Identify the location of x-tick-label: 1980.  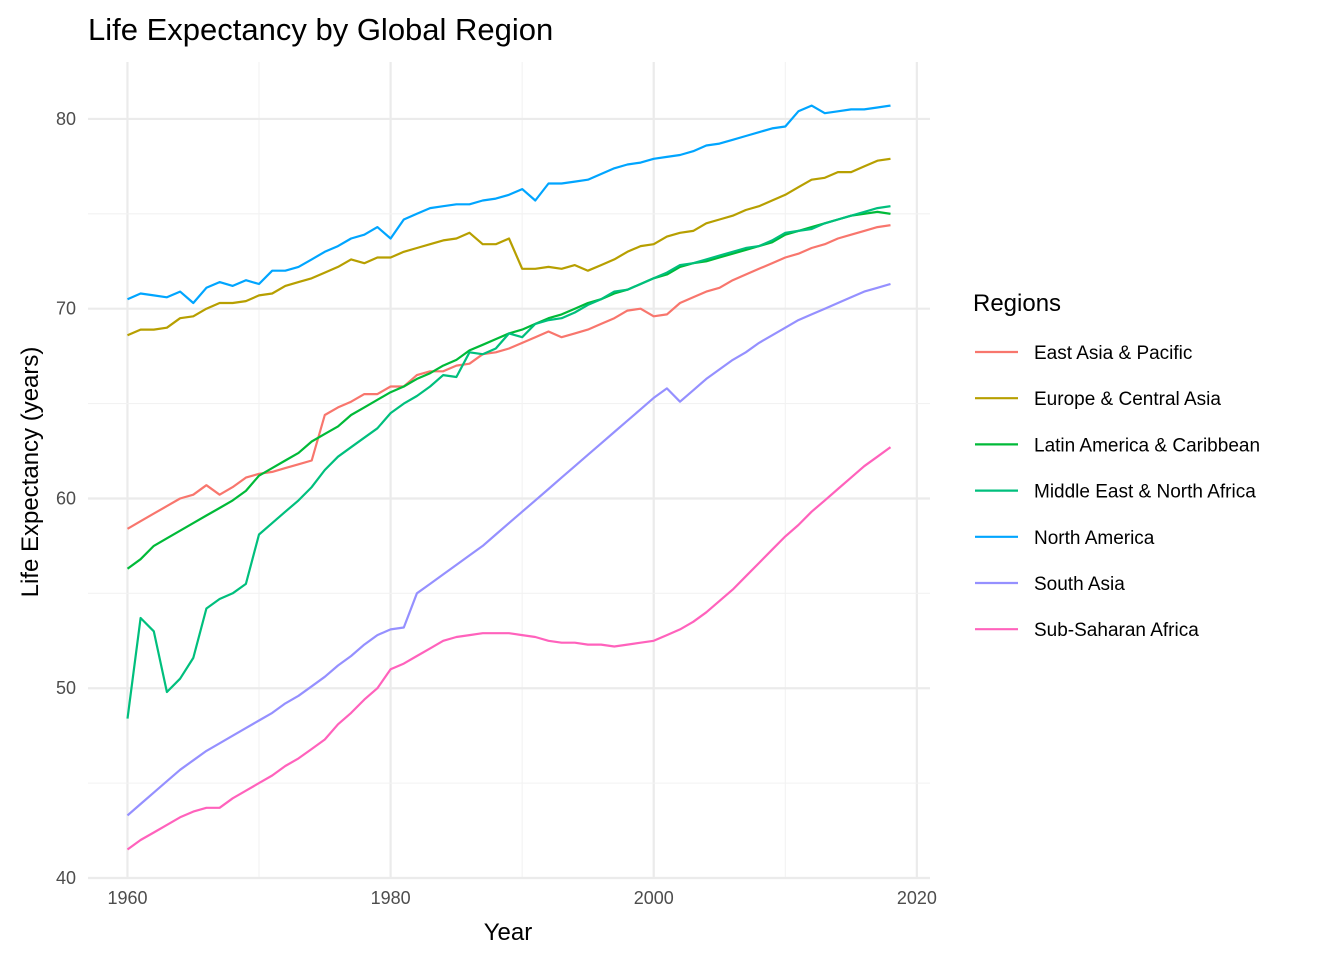
(391, 898).